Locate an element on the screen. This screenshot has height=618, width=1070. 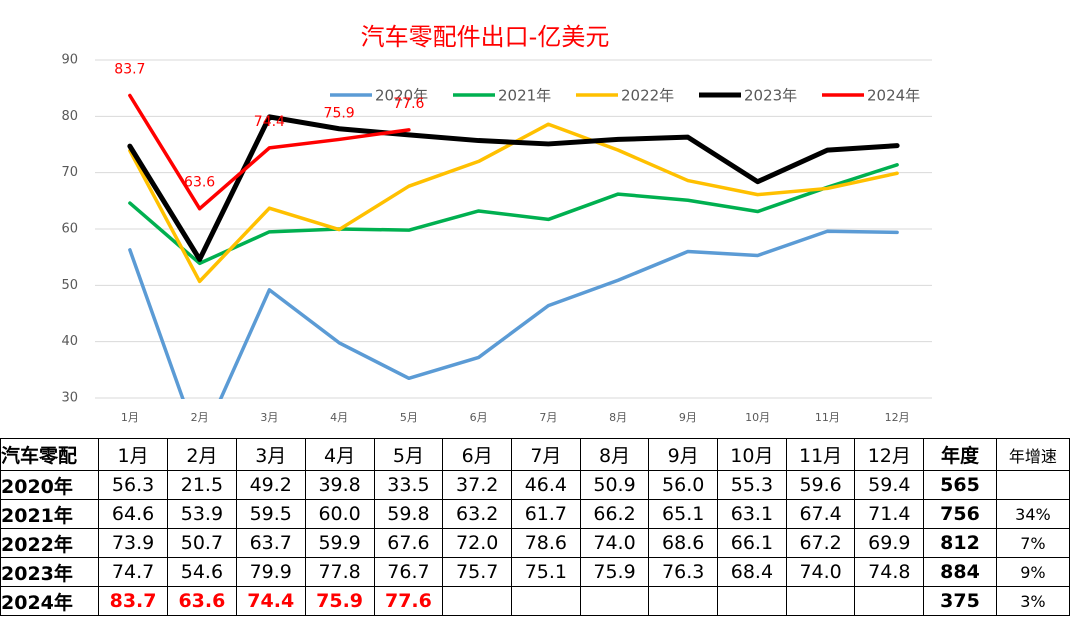
table-cell: 68.4 is located at coordinates (752, 572).